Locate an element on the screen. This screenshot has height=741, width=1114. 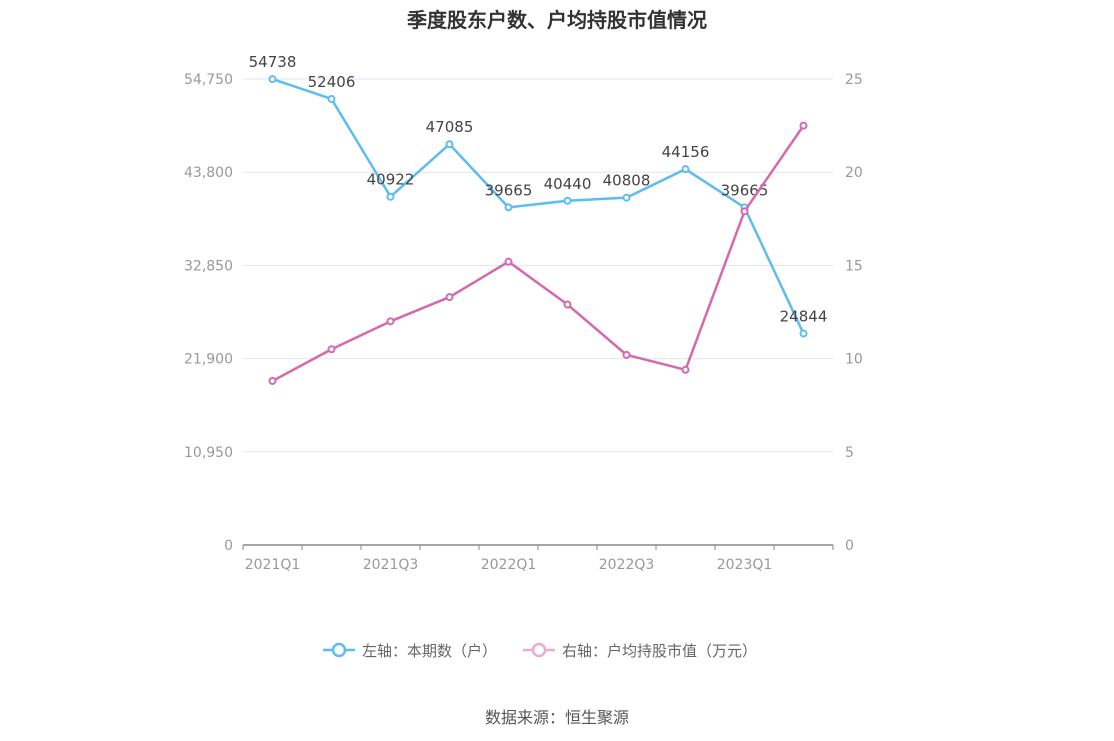
legend-label-right: 右轴：户均持股市值（万元） is located at coordinates (660, 650).